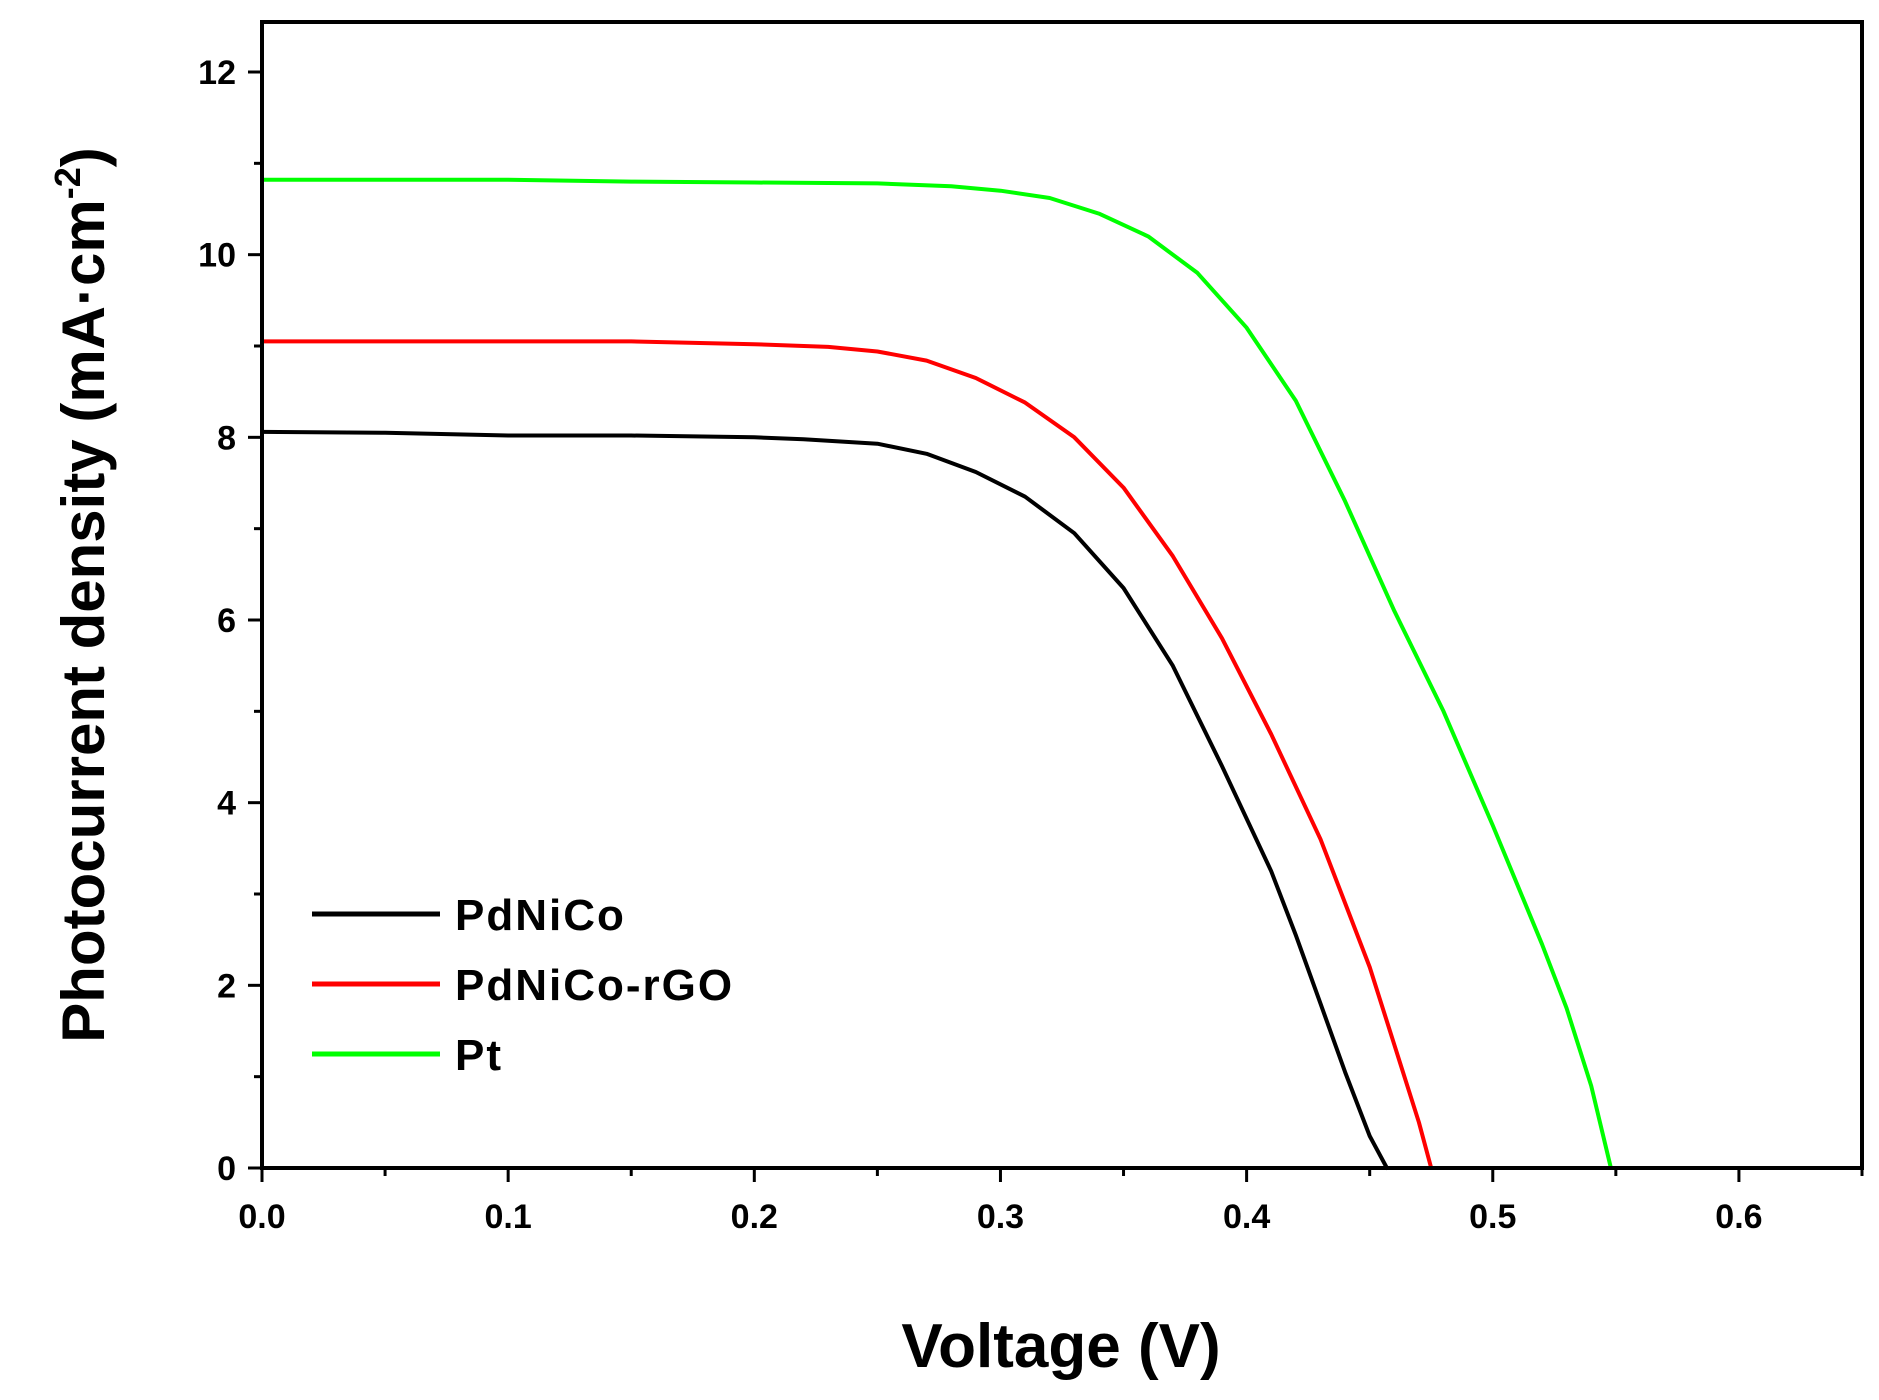 Image resolution: width=1879 pixels, height=1400 pixels. I want to click on y-axis-title: Photocurrent density (mA·cm-2), so click(82, 594).